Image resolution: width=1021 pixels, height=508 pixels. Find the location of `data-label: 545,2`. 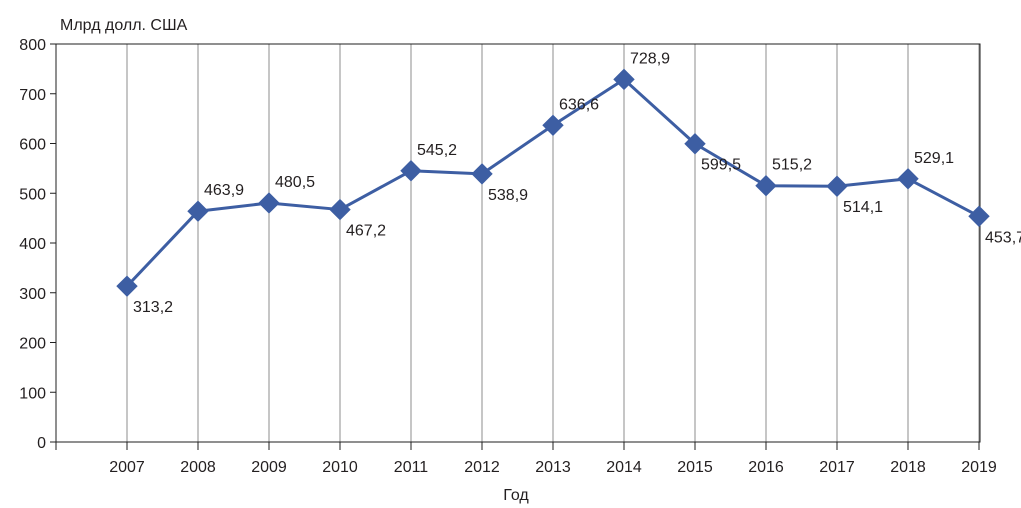

data-label: 545,2 is located at coordinates (437, 150).